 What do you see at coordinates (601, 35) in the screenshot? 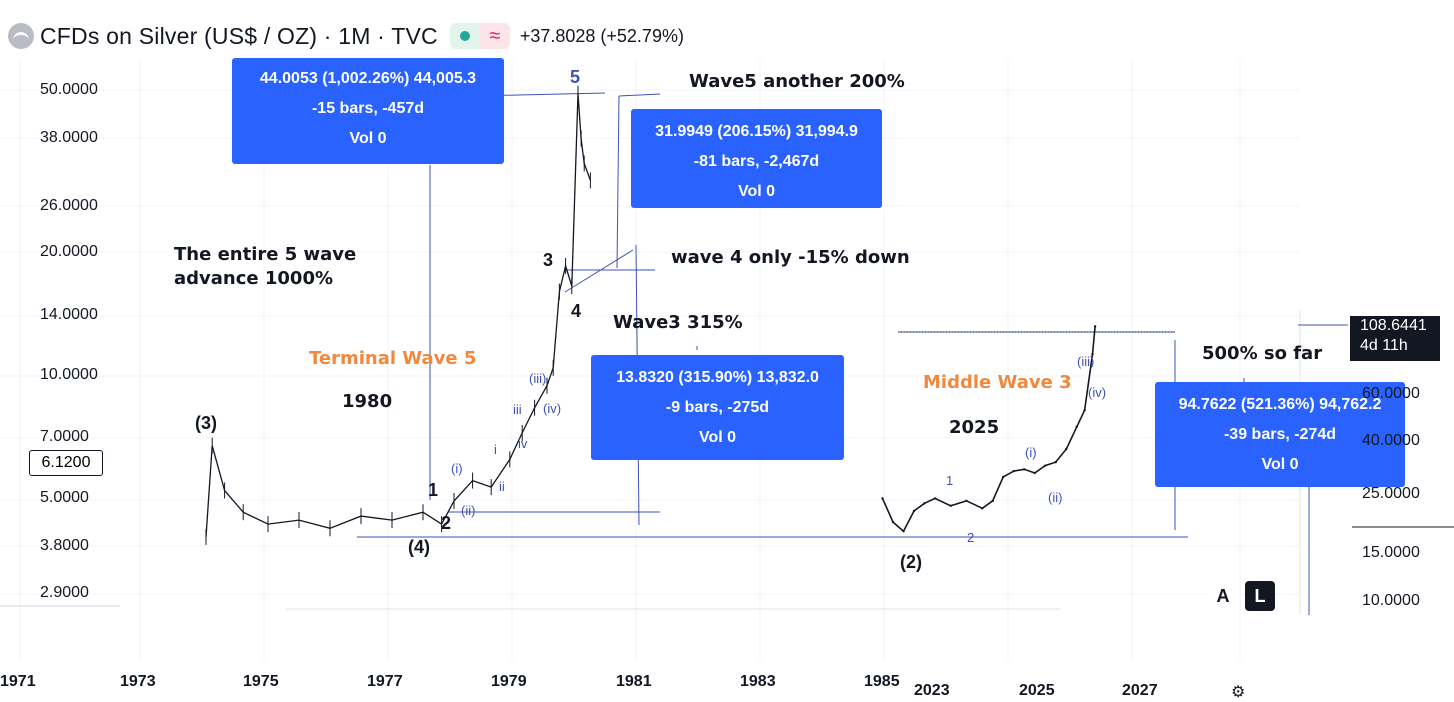
I see `price-change: +37.8028 (+52.79%)` at bounding box center [601, 35].